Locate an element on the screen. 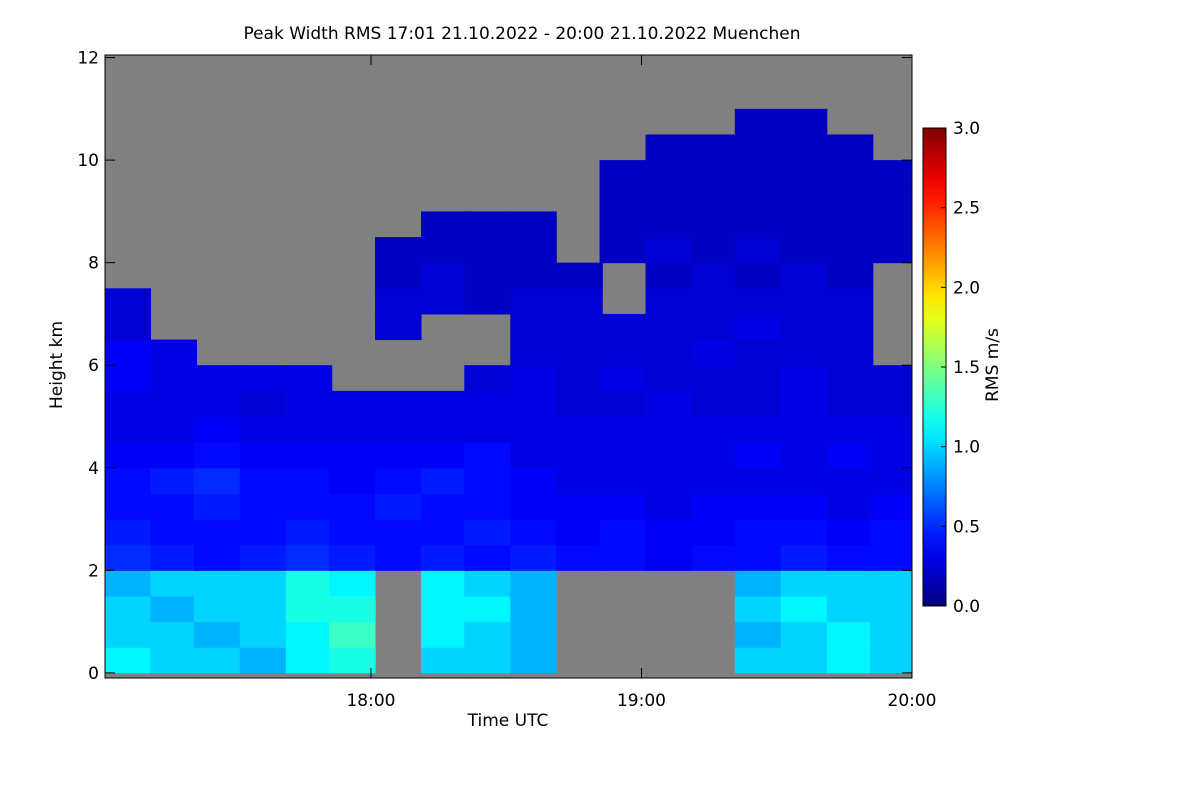 This screenshot has width=1200, height=800. y-tick-label: 12 is located at coordinates (88, 59).